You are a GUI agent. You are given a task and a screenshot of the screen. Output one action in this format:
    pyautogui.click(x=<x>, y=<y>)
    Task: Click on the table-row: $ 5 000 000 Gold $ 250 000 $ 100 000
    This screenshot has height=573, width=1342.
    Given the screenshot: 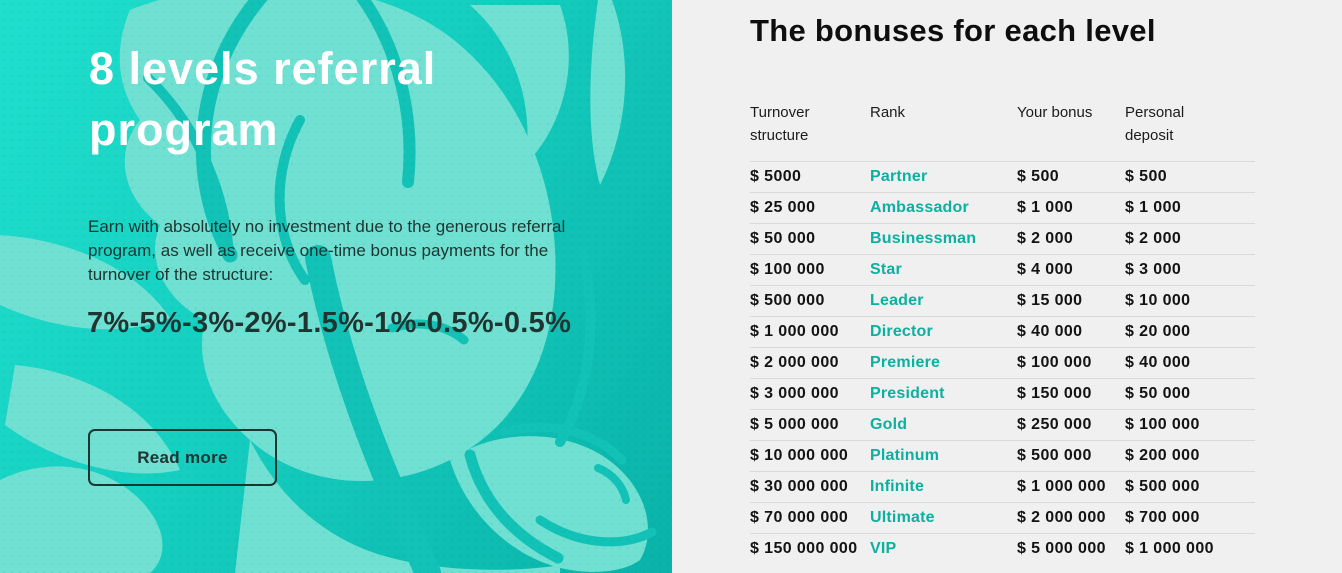 What is the action you would take?
    pyautogui.click(x=1002, y=425)
    